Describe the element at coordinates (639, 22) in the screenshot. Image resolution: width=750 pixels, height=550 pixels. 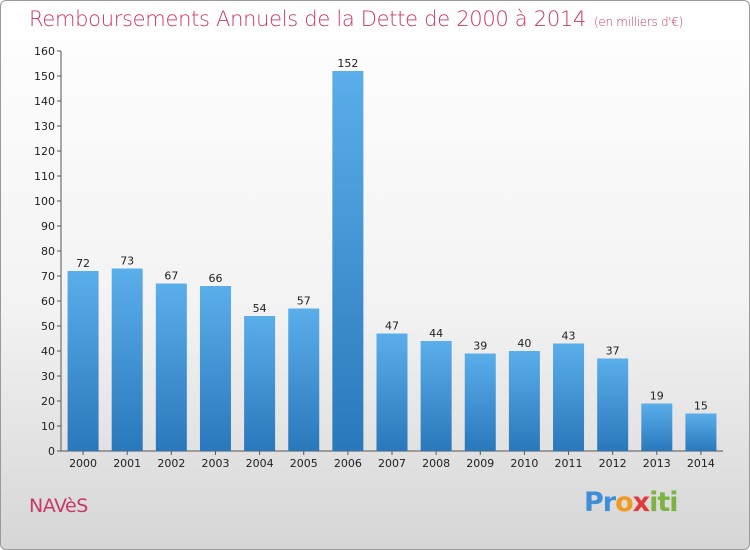
I see `title-unit: (en milliers d'€)` at that location.